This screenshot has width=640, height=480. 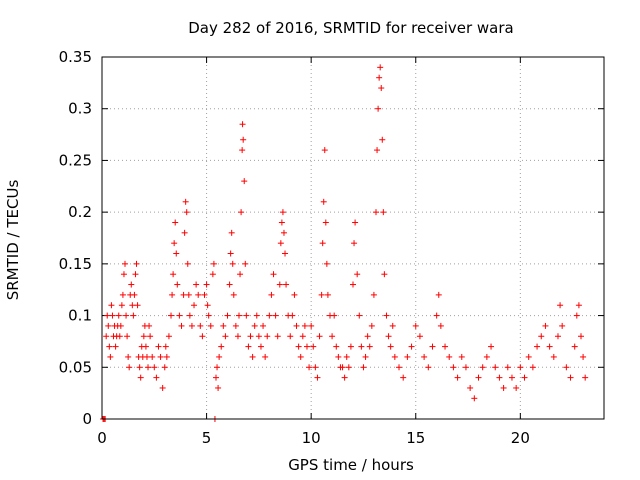 What do you see at coordinates (207, 438) in the screenshot?
I see `x-tick-label: 5` at bounding box center [207, 438].